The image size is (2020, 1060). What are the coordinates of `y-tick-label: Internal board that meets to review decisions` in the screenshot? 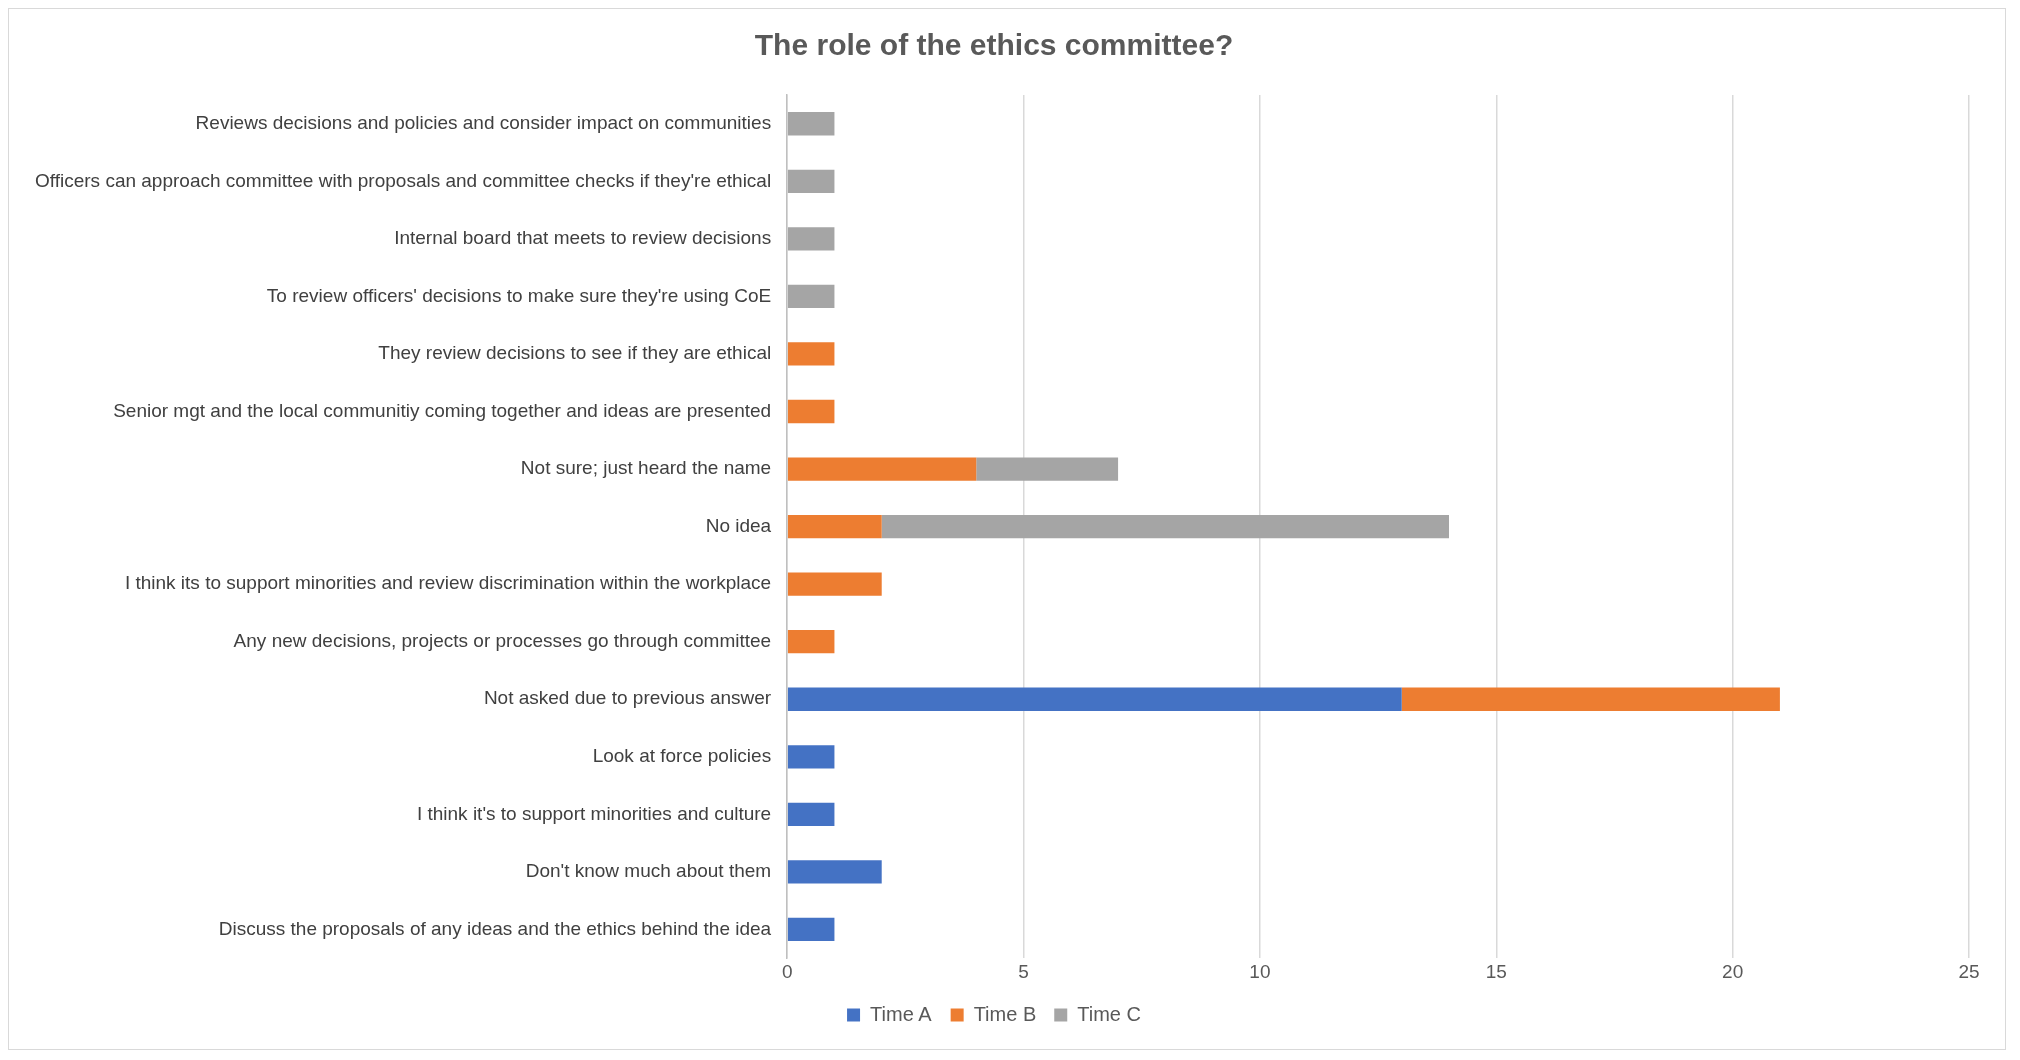 It's located at (583, 238).